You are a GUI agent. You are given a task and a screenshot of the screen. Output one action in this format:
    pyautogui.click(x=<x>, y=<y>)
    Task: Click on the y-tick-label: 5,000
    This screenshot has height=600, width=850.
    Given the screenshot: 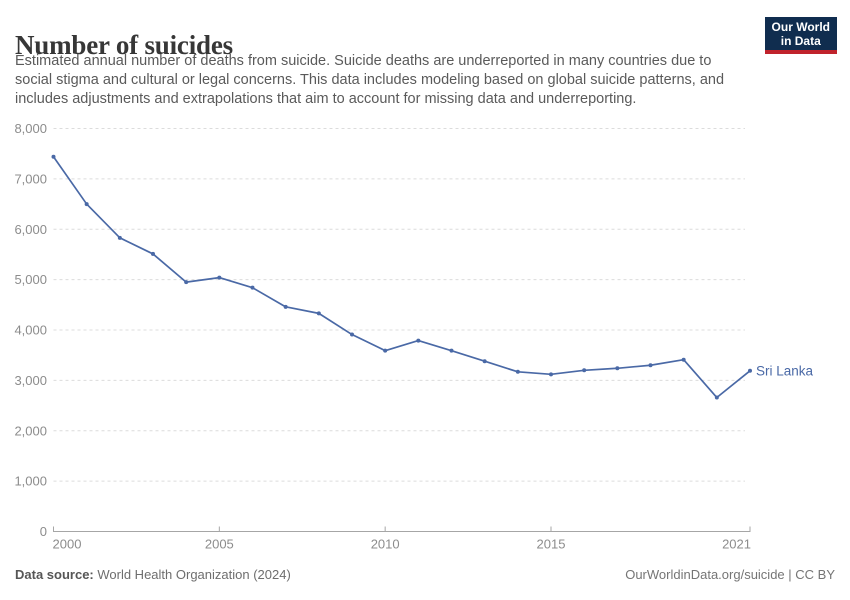 What is the action you would take?
    pyautogui.click(x=30, y=279)
    